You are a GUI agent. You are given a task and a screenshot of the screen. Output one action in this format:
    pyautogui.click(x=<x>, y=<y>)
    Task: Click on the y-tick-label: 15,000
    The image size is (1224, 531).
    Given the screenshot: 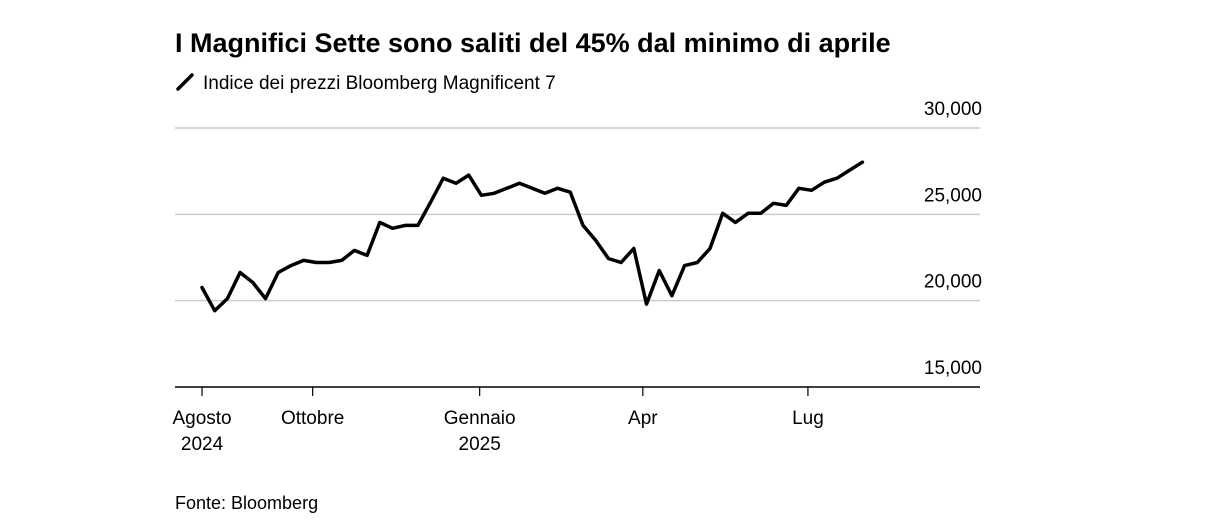 What is the action you would take?
    pyautogui.click(x=953, y=368)
    